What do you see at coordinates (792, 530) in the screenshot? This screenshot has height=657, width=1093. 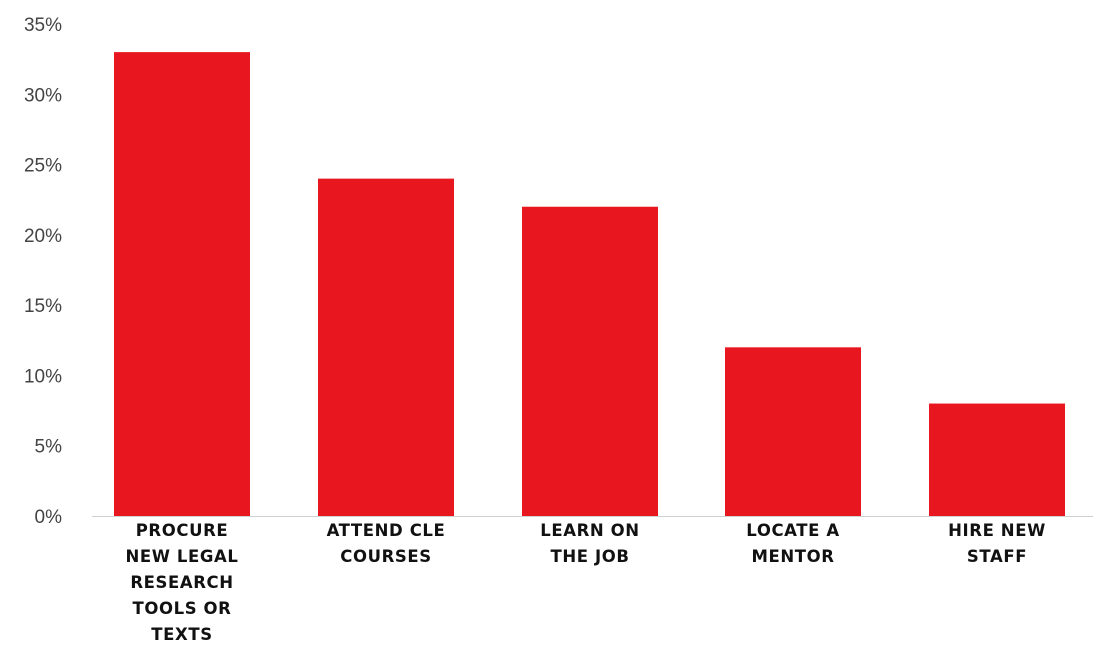 I see `x-tick-label-line: LOCATE A` at bounding box center [792, 530].